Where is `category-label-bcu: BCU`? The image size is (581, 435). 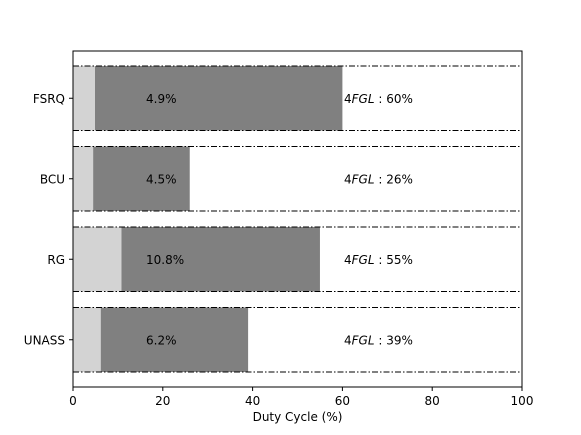 category-label-bcu: BCU is located at coordinates (52, 179).